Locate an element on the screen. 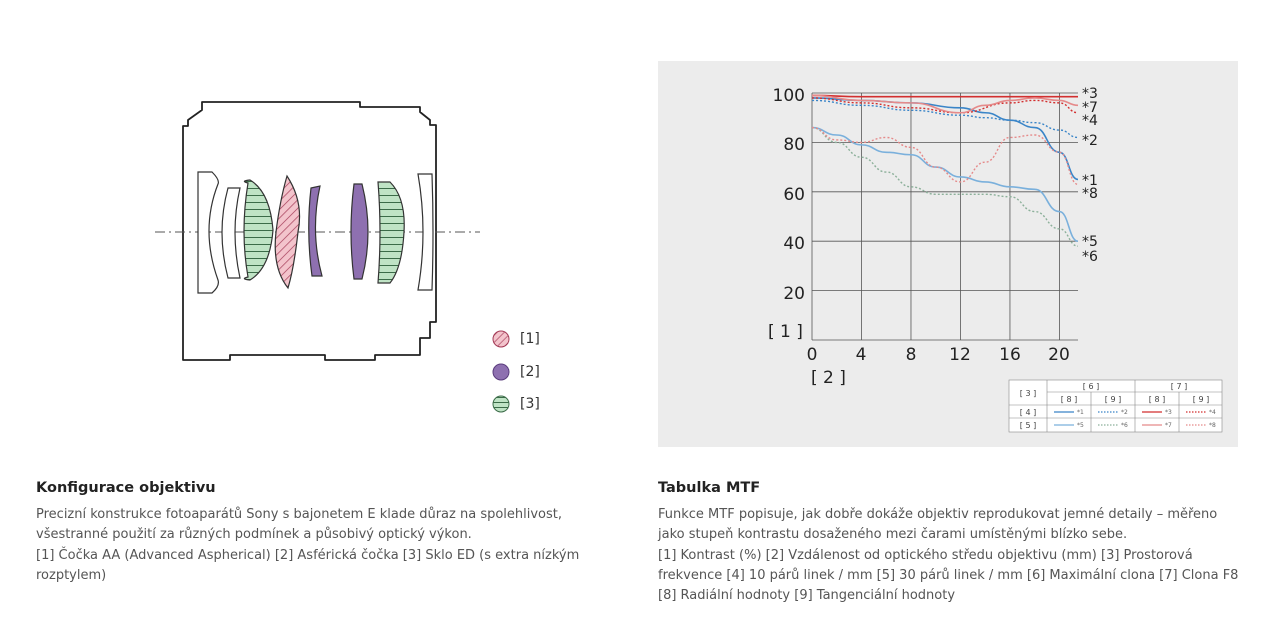  x-tick-label: 0 is located at coordinates (812, 355).